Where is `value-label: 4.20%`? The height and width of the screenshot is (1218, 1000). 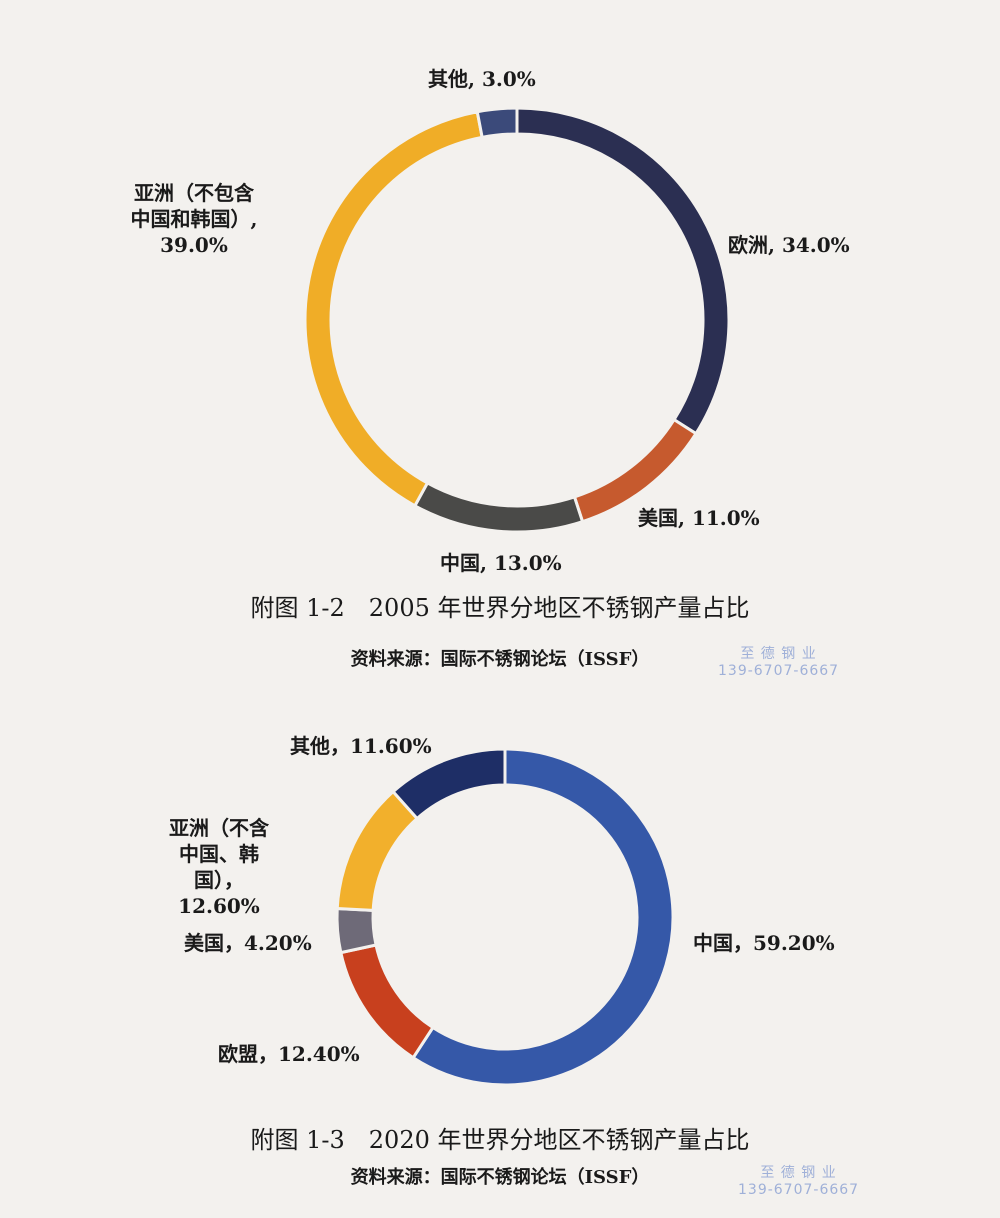
value-label: 4.20% is located at coordinates (278, 943).